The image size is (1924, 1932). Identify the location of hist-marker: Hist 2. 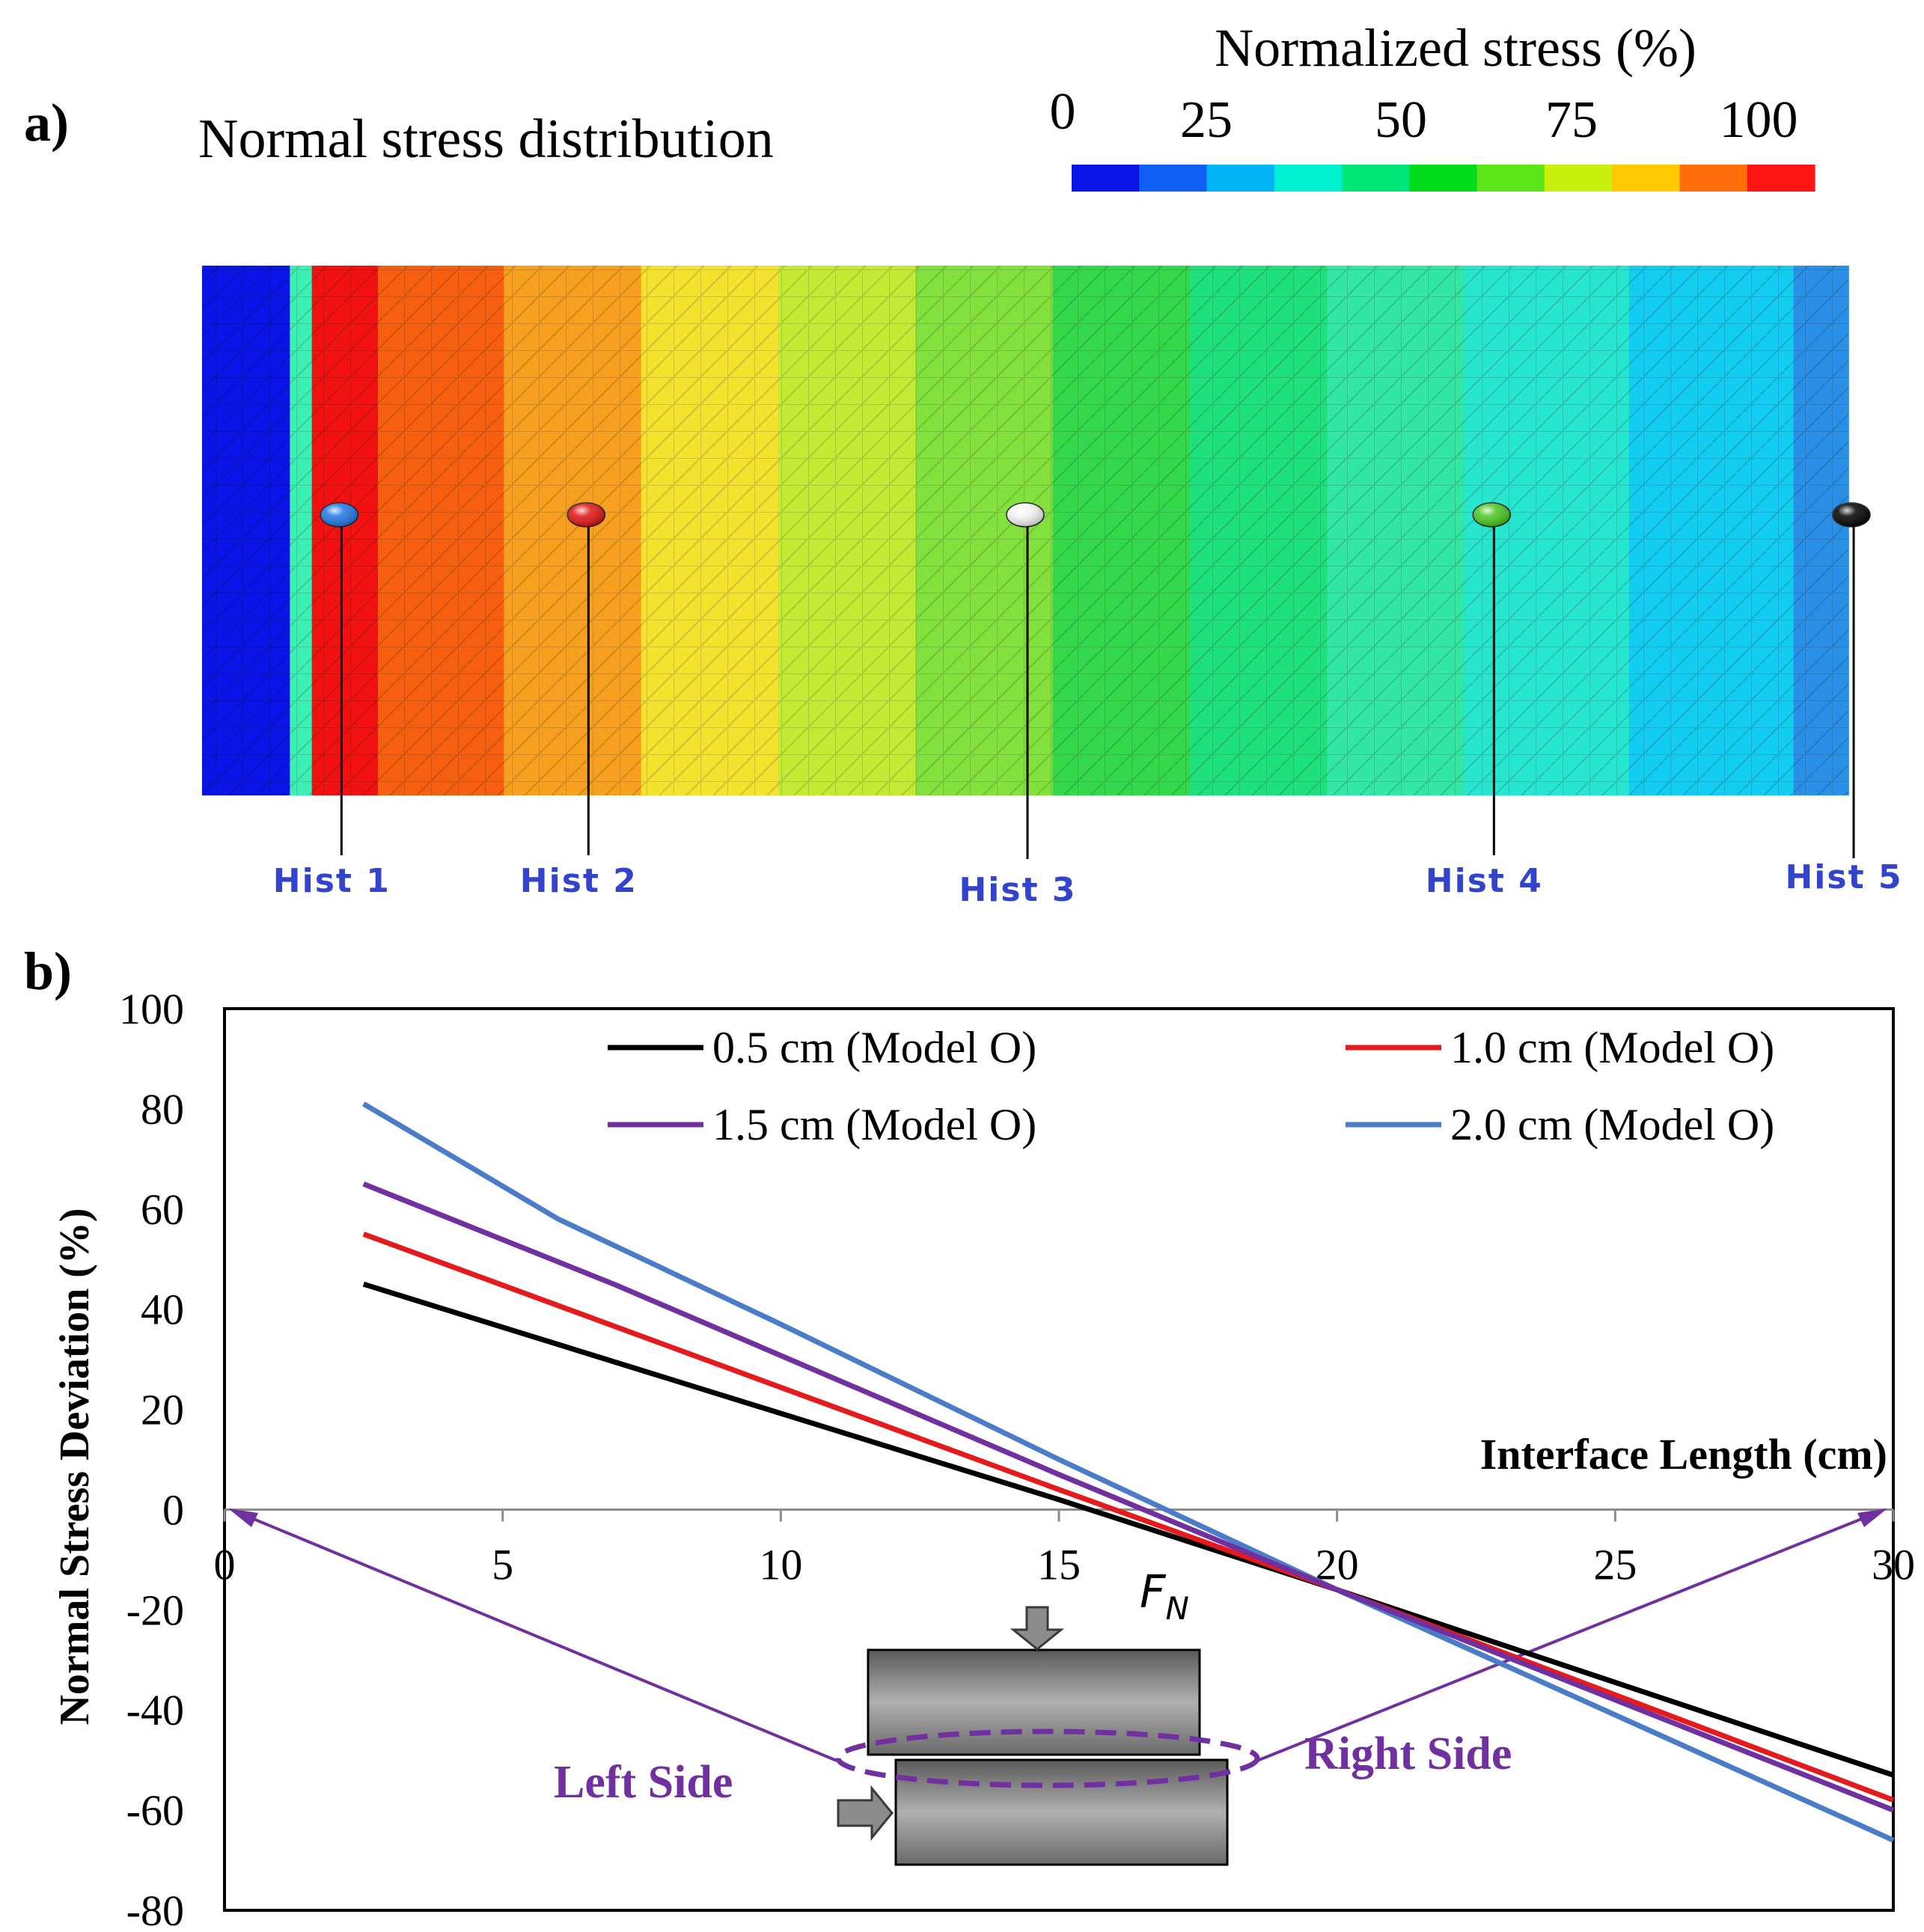
(579, 701).